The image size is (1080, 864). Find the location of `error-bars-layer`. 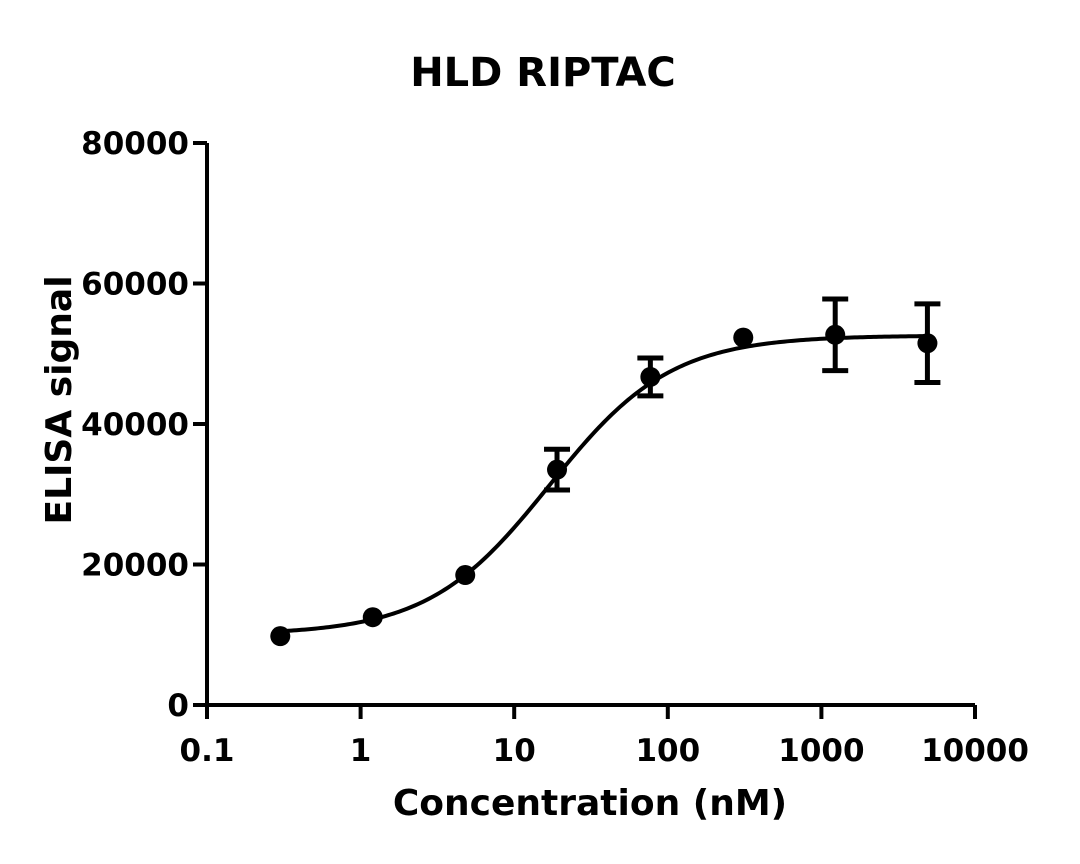

error-bars-layer is located at coordinates (742, 394).